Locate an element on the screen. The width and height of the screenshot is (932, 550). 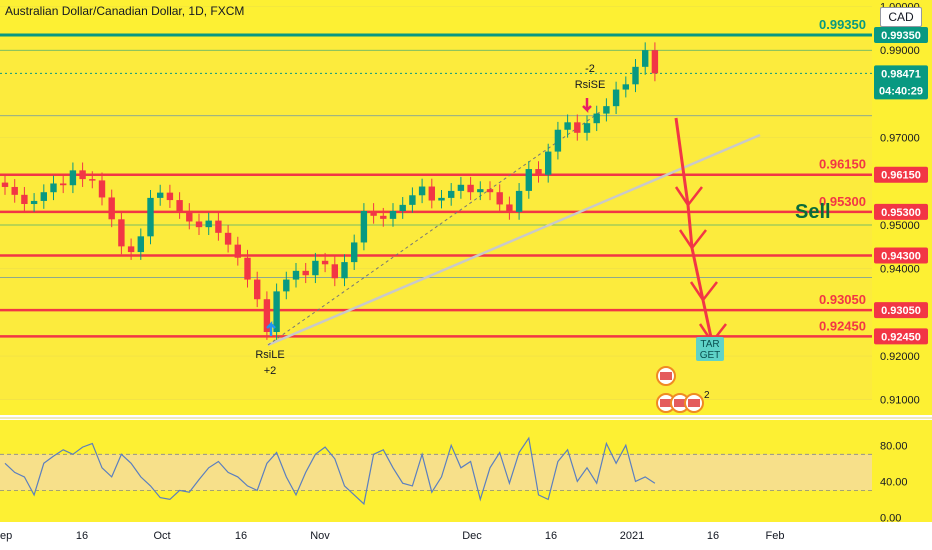
target-label-line1: TAR is located at coordinates (709, 344).